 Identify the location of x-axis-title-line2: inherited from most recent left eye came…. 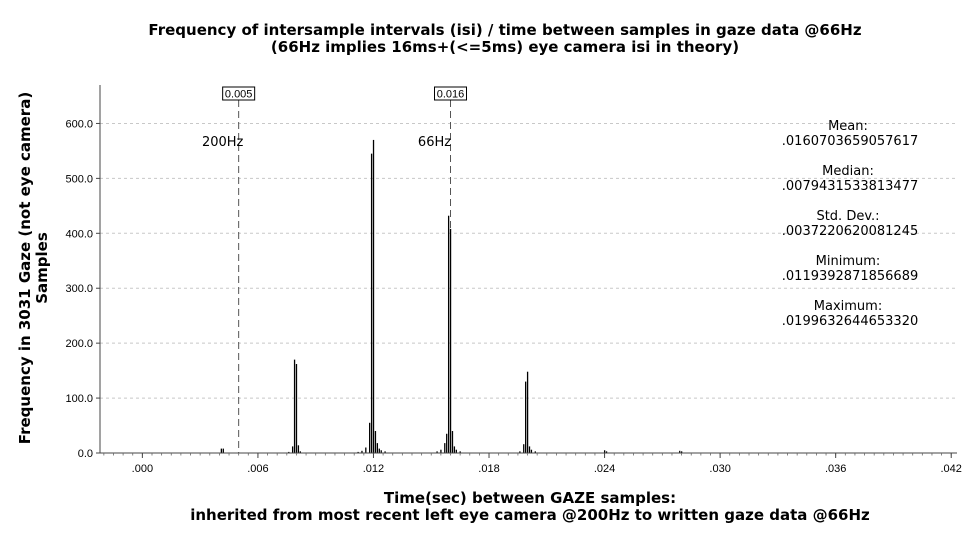
(530, 515).